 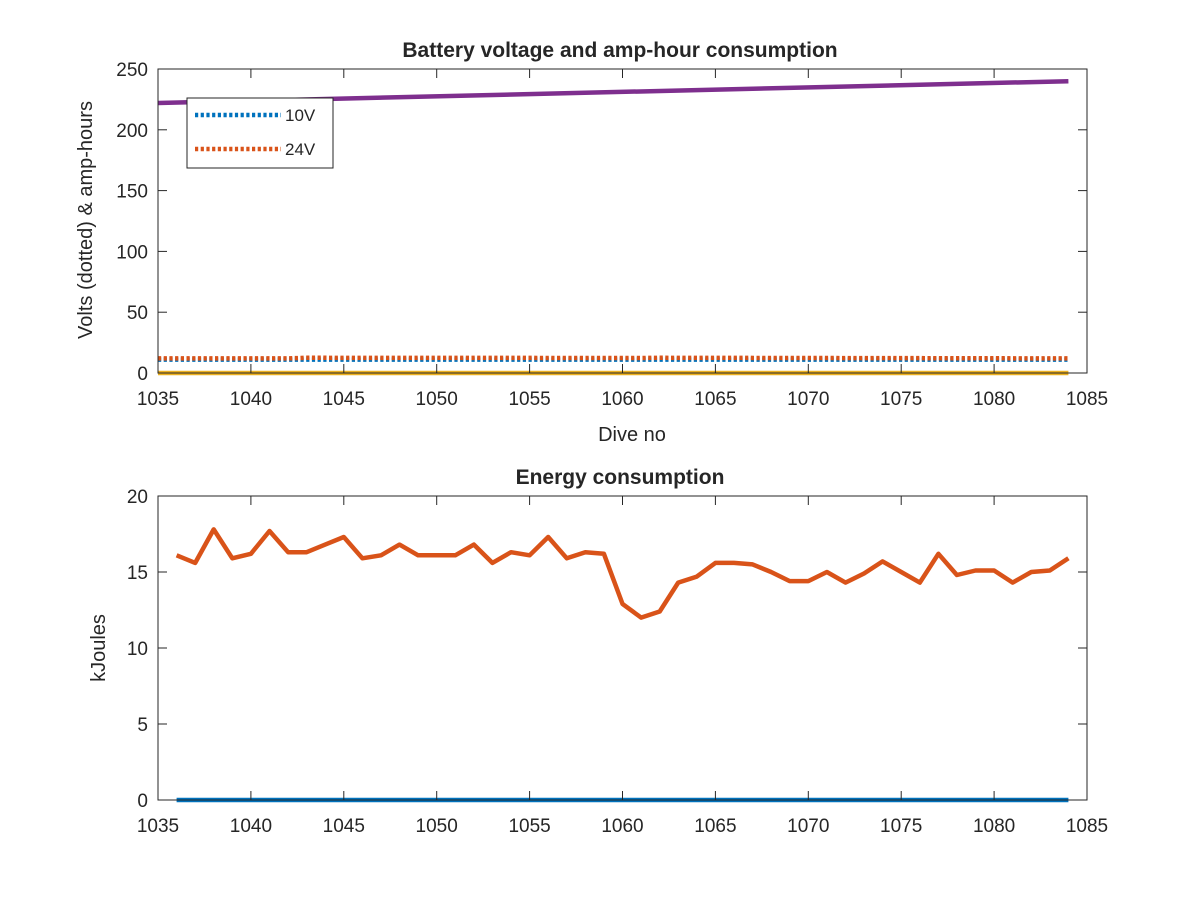 What do you see at coordinates (86, 220) in the screenshot?
I see `y-axis-label: Volts (dotted) & amp-hours` at bounding box center [86, 220].